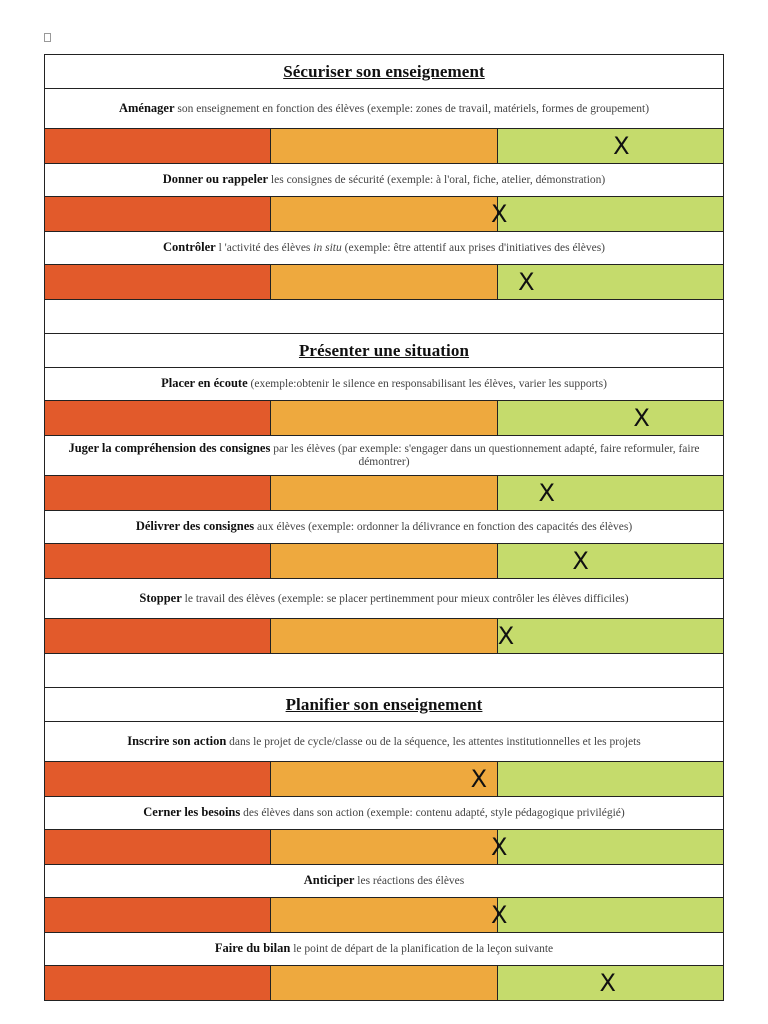  Describe the element at coordinates (169, 448) in the screenshot. I see `criterion-key: Juger la compréhension des consignes` at that location.